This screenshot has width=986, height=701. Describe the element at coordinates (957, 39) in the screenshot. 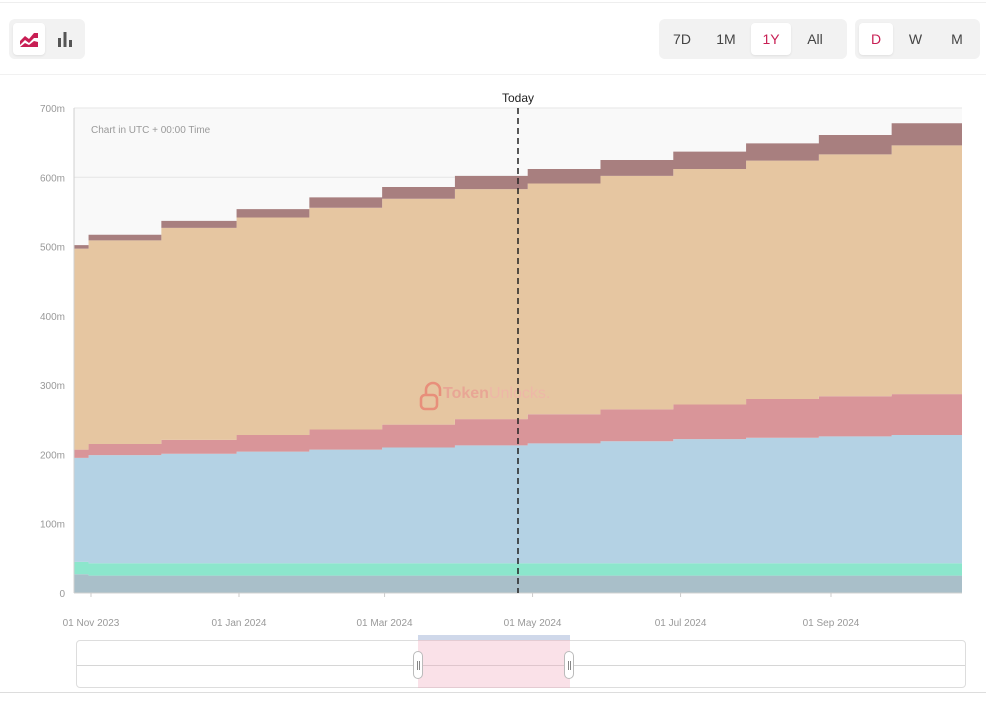

I see `granularity-month-button: M` at that location.